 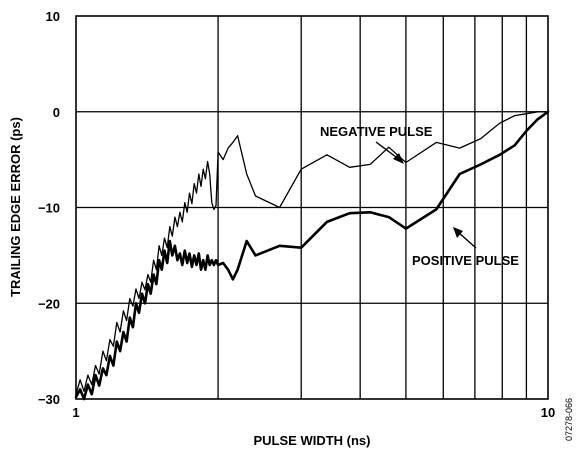 I want to click on positive-pulse-arrowhead, so click(x=458, y=232).